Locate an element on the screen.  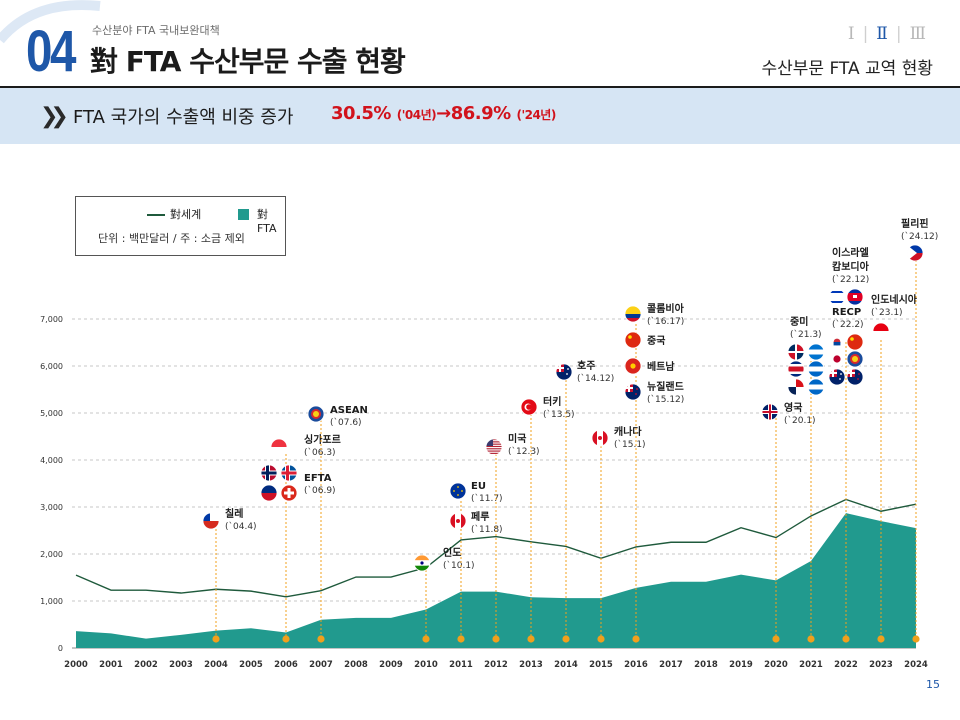
x-tick-label: 2000 is located at coordinates (76, 665).